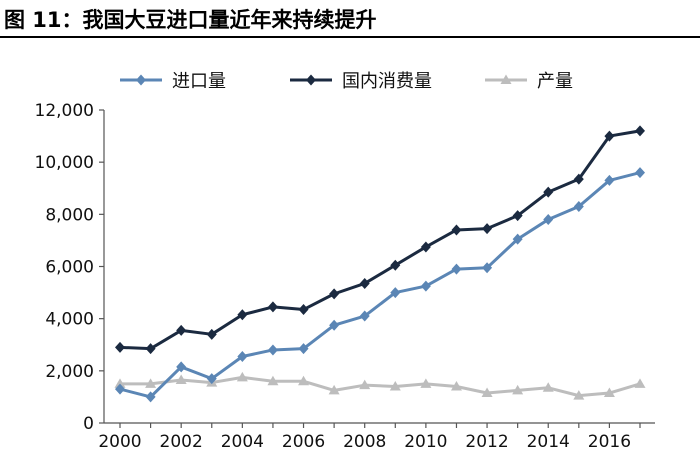 The width and height of the screenshot is (700, 476). Describe the element at coordinates (64, 111) in the screenshot. I see `y-tick-label: 12,000` at that location.